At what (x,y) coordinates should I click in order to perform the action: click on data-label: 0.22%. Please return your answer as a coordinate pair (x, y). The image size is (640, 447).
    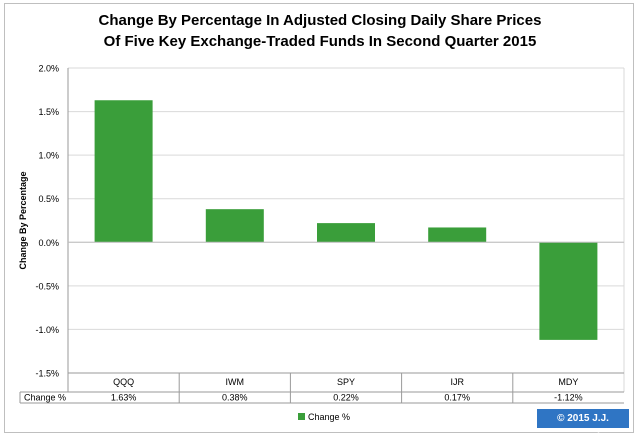
    Looking at the image, I should click on (346, 398).